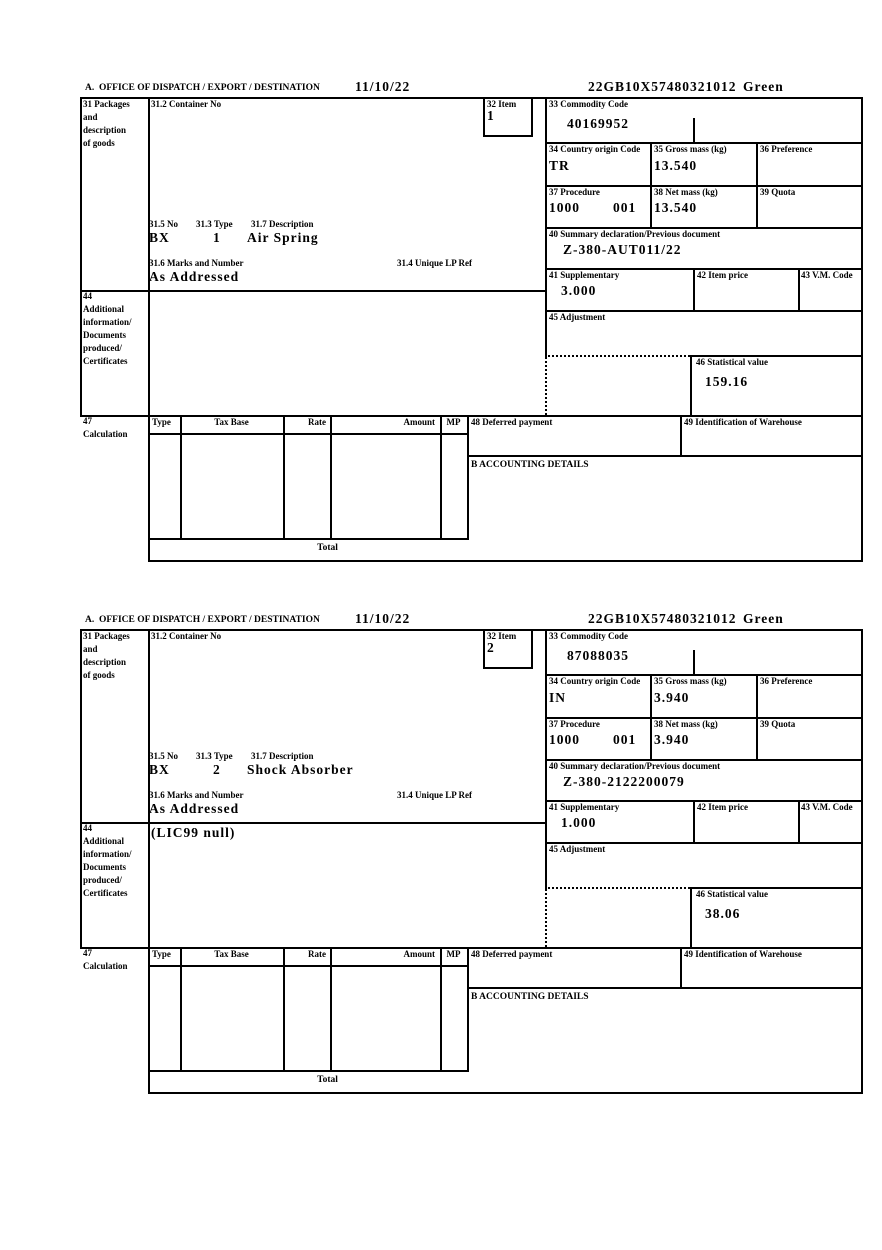 This screenshot has height=1250, width=882. What do you see at coordinates (662, 86) in the screenshot?
I see `declaration-reference: 22GB10X57480321012` at bounding box center [662, 86].